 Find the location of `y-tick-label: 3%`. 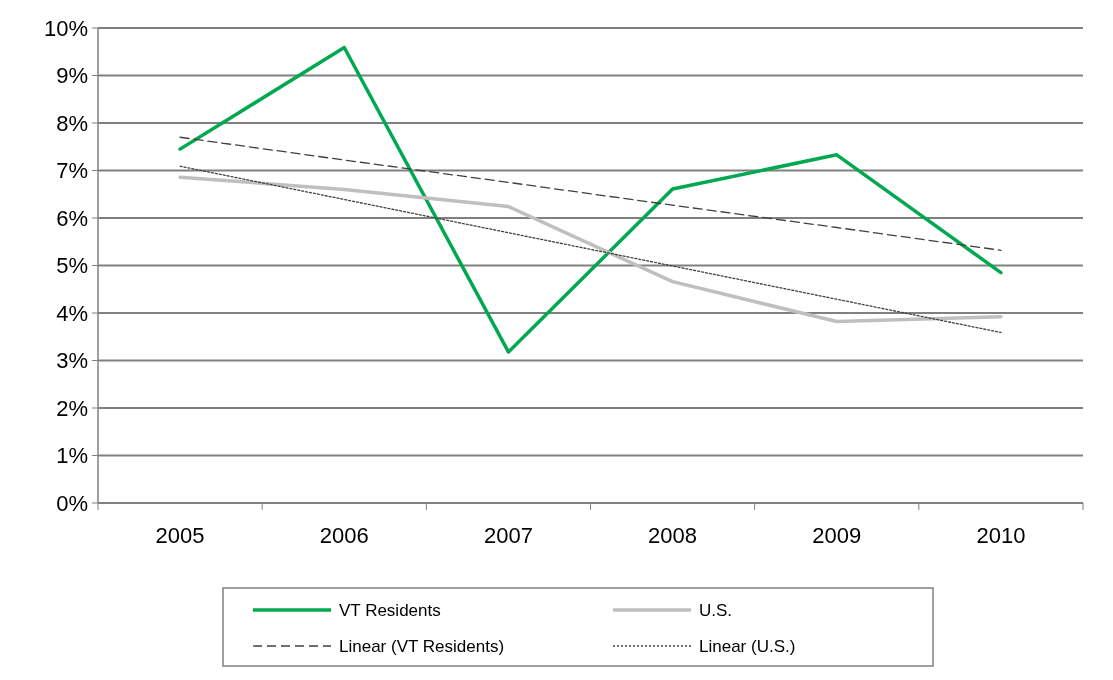

y-tick-label: 3% is located at coordinates (72, 361).